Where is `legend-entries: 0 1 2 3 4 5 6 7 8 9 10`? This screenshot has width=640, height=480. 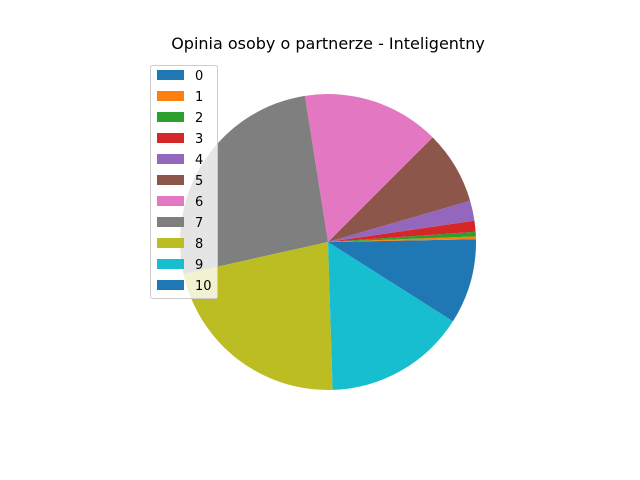
legend-entries: 0 1 2 3 4 5 6 7 8 9 10 is located at coordinates (184, 181).